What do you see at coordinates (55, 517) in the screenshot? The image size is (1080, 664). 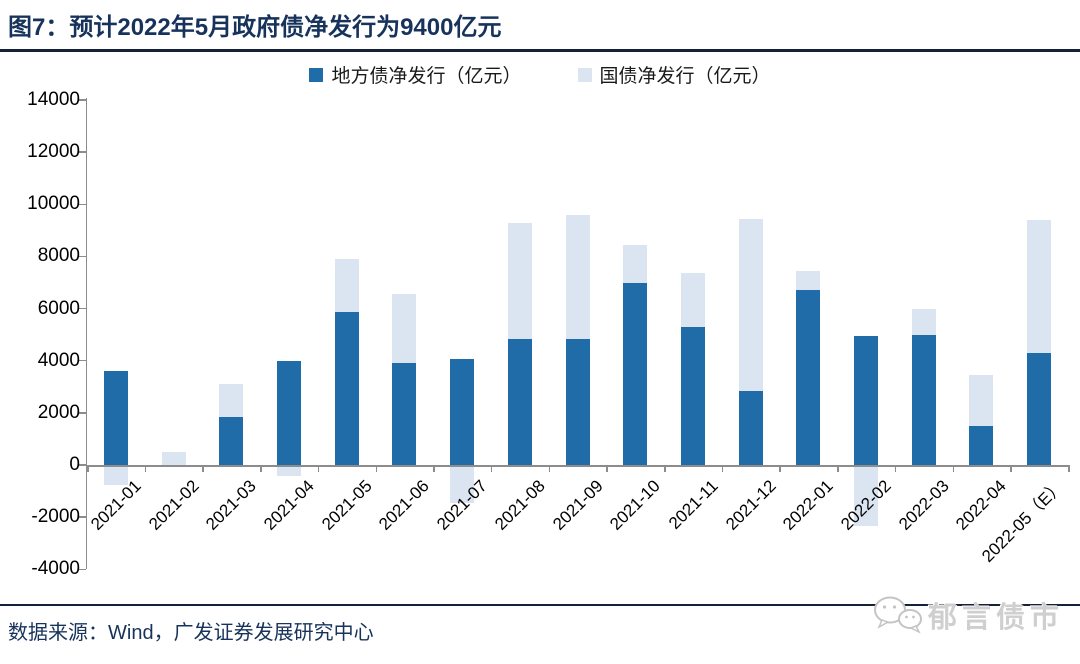 I see `y-tick-label: -2000` at bounding box center [55, 517].